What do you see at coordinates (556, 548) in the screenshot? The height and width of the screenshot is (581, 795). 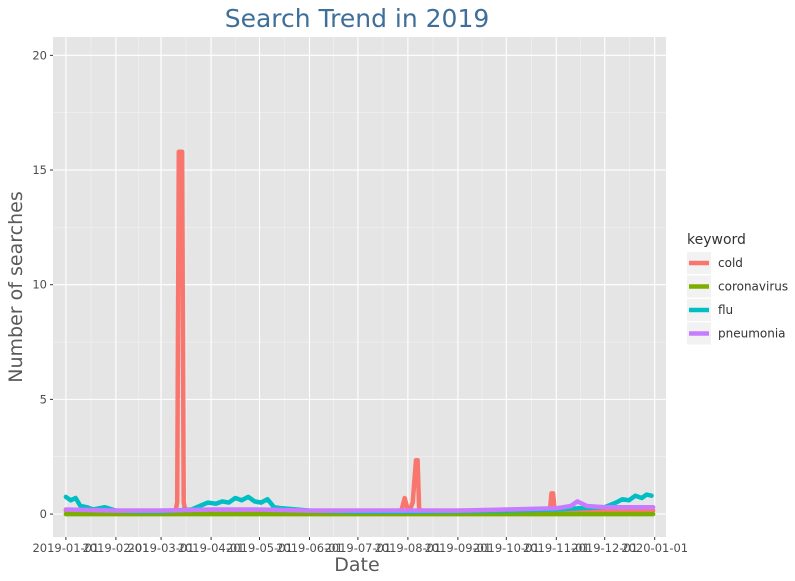 I see `x-tick-label: 2019-11-01` at bounding box center [556, 548].